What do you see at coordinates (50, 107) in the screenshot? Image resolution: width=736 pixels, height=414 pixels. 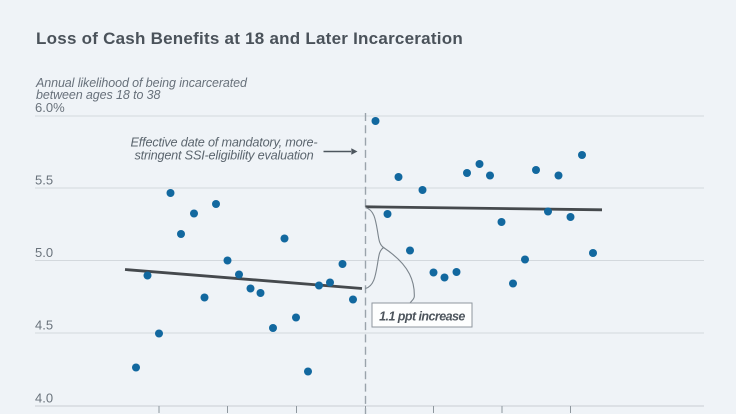 I see `svg-text: 6.0%` at bounding box center [50, 107].